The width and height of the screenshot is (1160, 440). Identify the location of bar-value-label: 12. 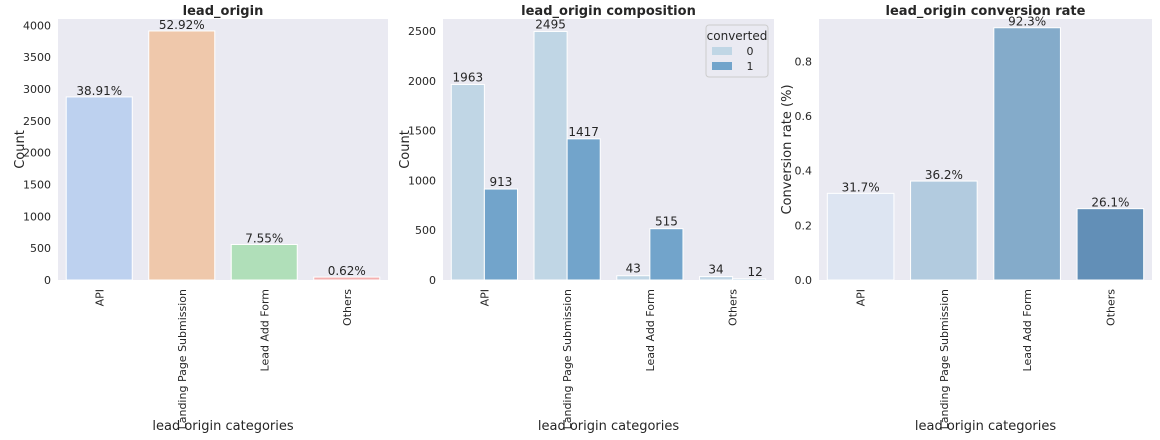
(755, 272).